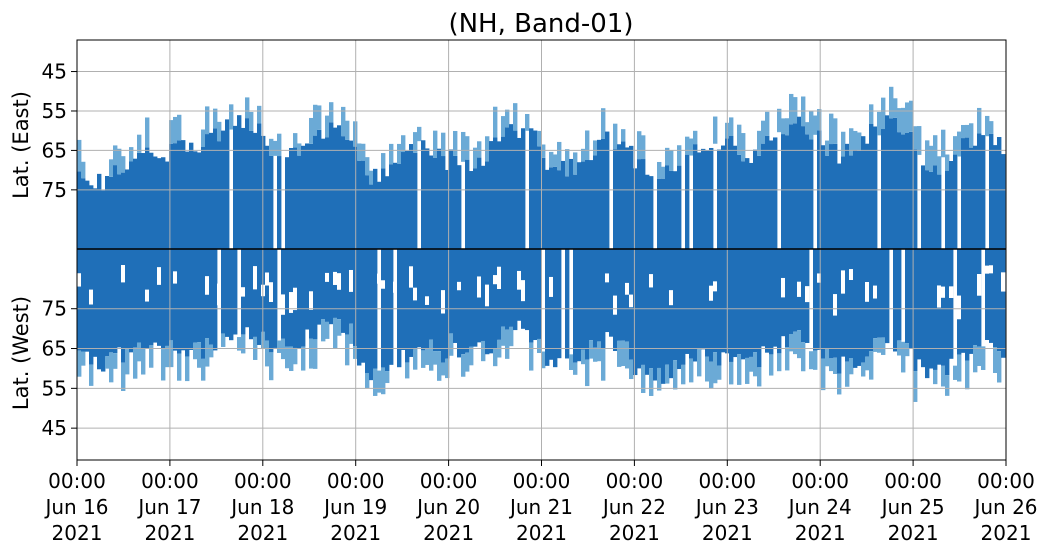 Image resolution: width=1051 pixels, height=556 pixels. I want to click on x-tick-label-time: 00:00, so click(356, 481).